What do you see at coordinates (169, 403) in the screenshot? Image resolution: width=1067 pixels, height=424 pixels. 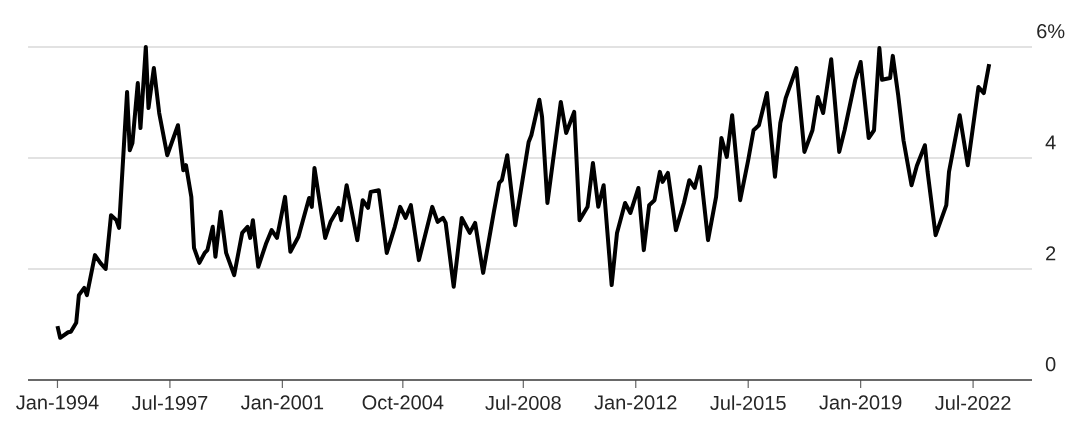 I see `x-tick-label: Jul-1997` at bounding box center [169, 403].